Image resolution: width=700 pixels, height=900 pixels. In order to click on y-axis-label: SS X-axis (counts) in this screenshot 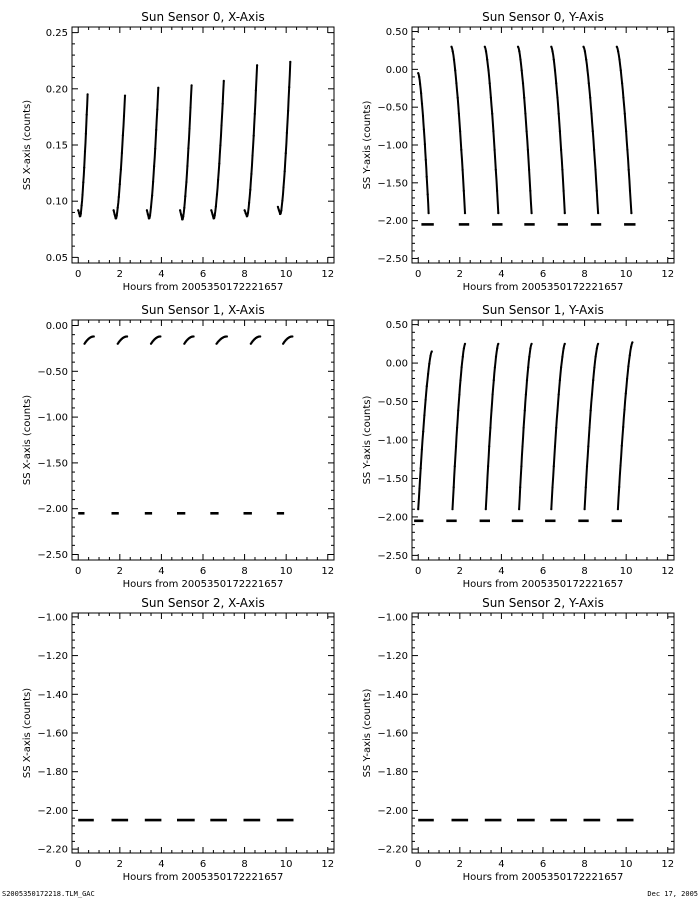, I will do `click(27, 733)`.